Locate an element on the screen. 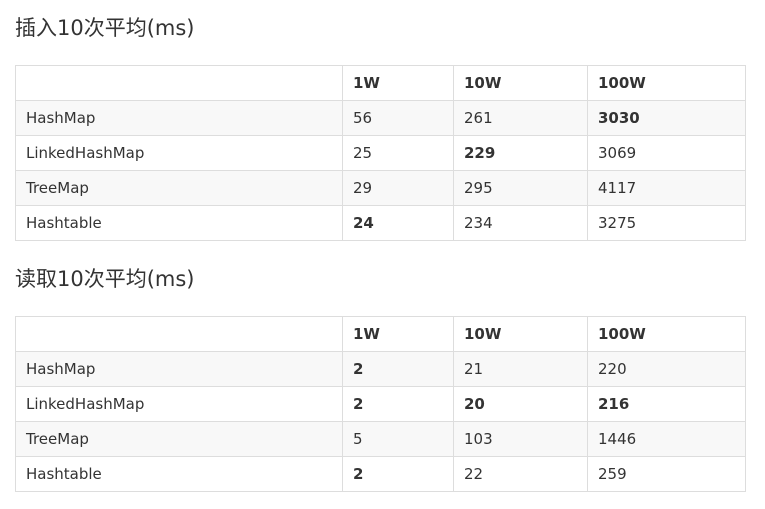  cell-10w: 21 is located at coordinates (520, 369).